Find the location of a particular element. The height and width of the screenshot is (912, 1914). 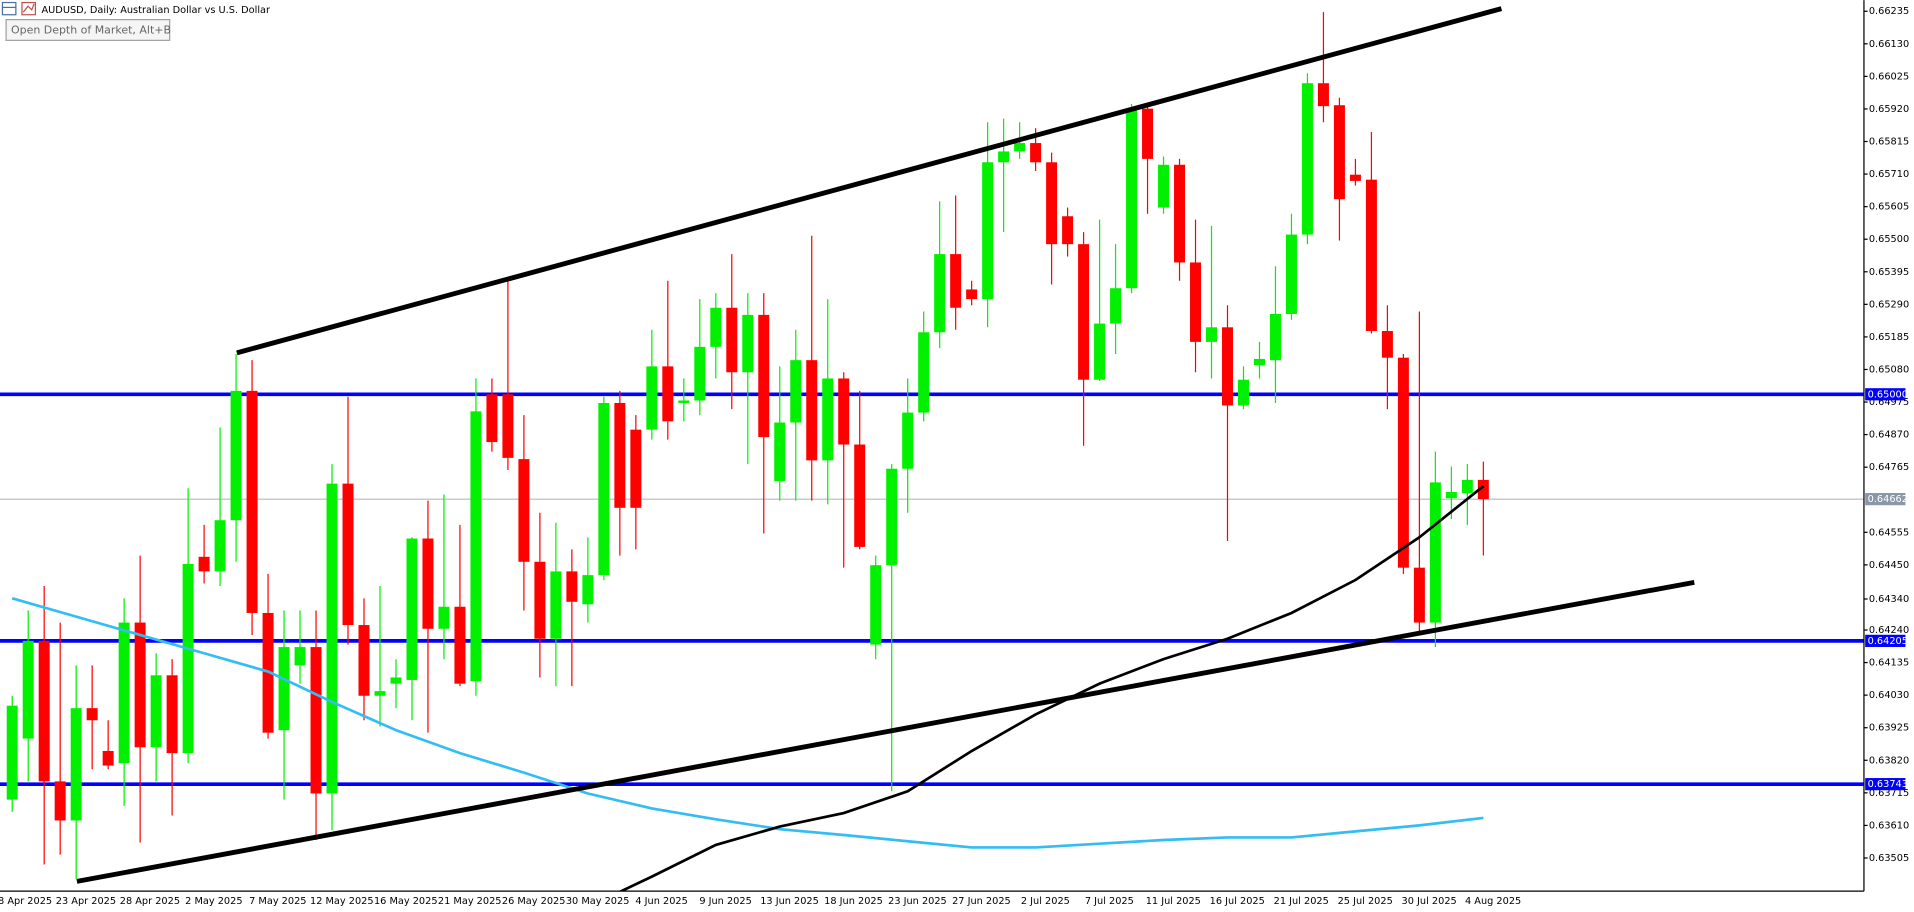

toolbar-icons is located at coordinates (19, 8).